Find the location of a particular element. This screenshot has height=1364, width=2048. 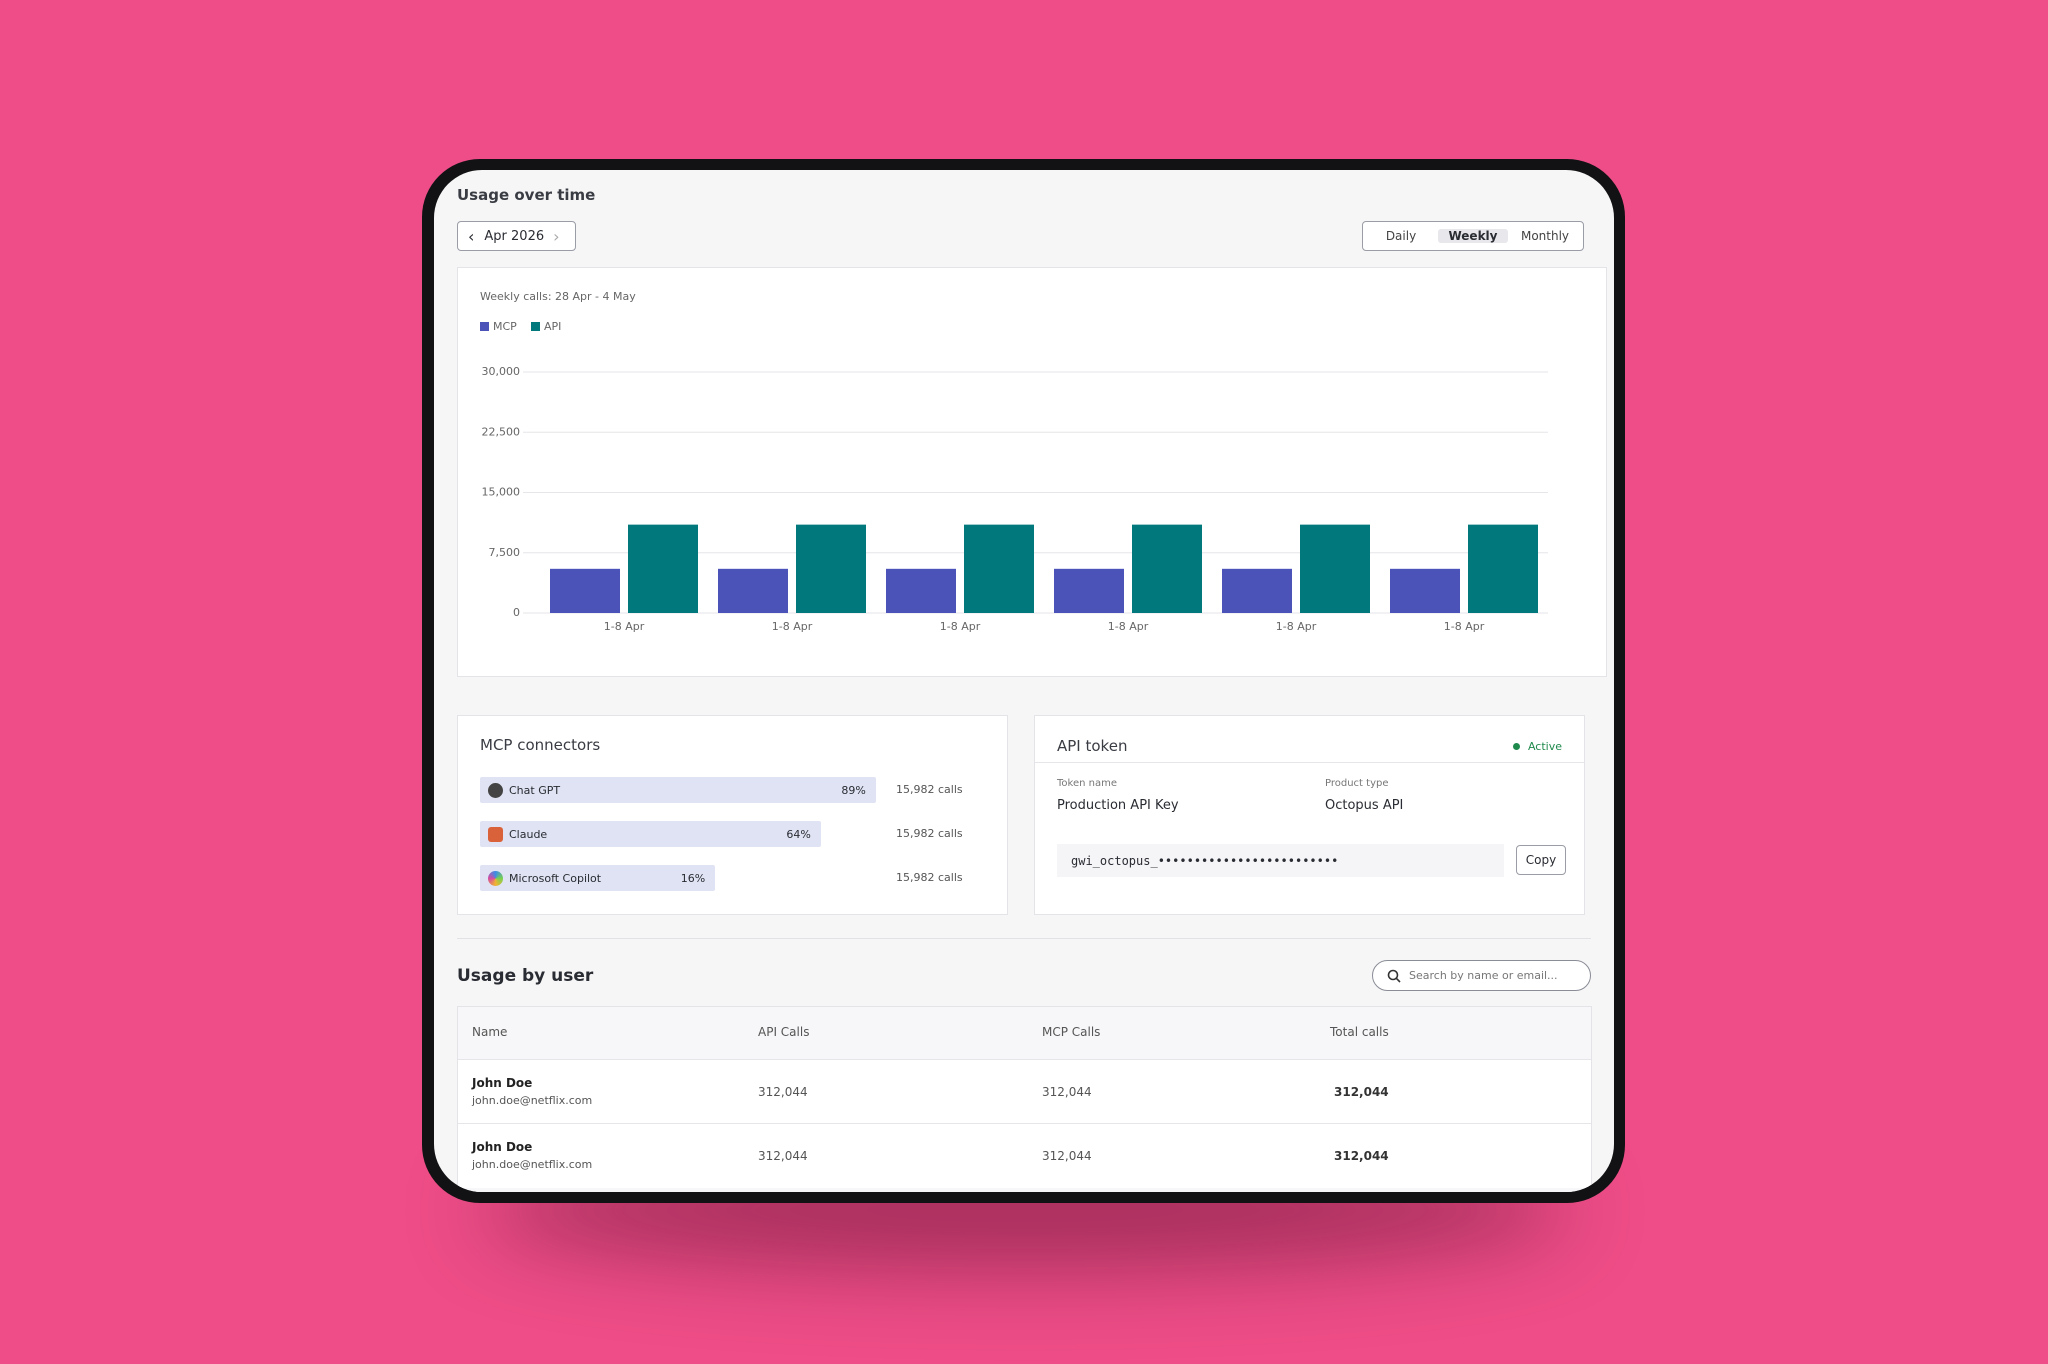

connector-bar: Microsoft Copilot 16% is located at coordinates (598, 878).